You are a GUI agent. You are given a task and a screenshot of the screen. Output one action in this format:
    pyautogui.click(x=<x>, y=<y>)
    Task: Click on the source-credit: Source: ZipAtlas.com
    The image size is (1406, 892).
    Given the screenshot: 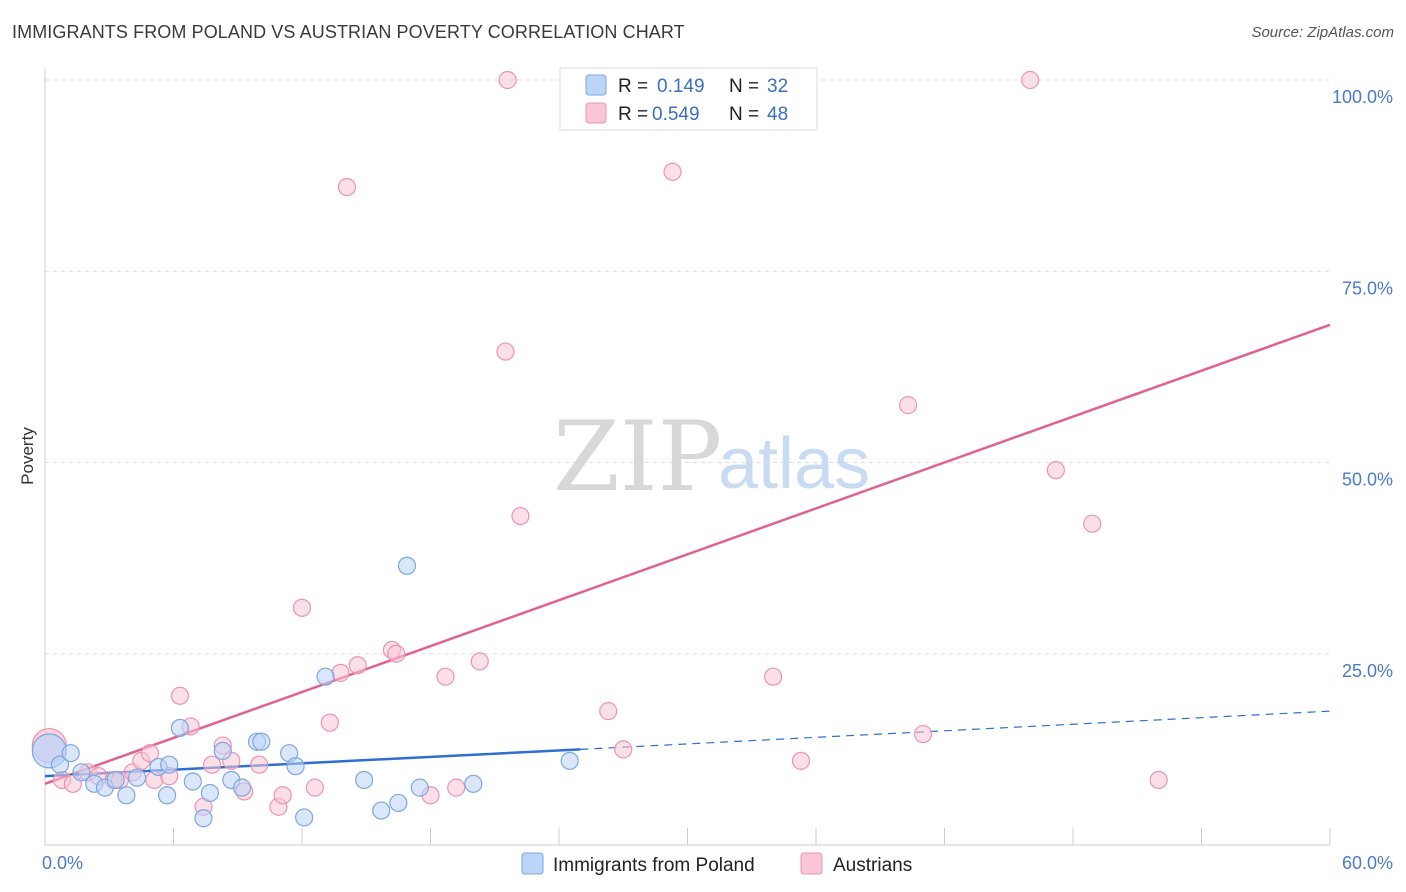 What is the action you would take?
    pyautogui.click(x=1322, y=32)
    